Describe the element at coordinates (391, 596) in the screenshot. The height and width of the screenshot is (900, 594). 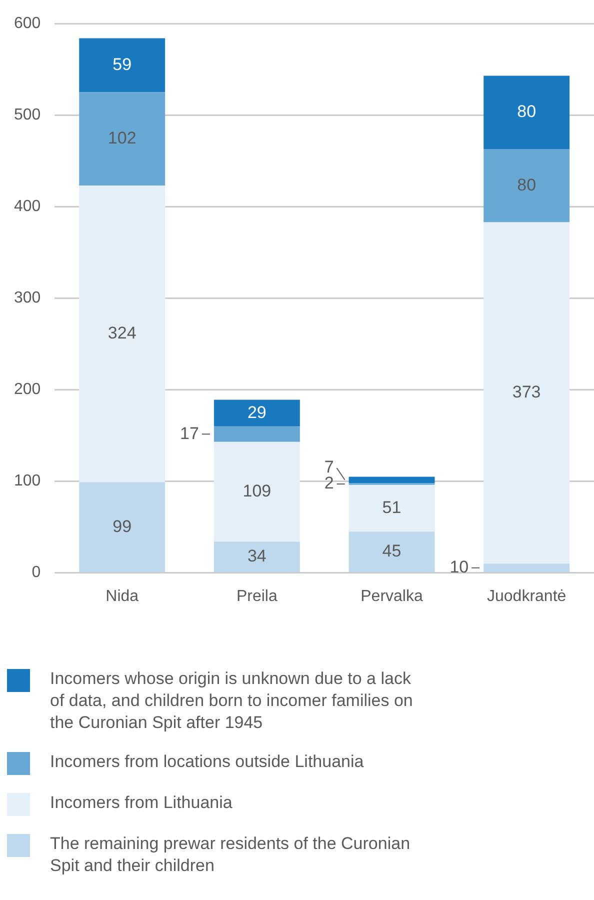
I see `x-tick-label: Pervalka` at that location.